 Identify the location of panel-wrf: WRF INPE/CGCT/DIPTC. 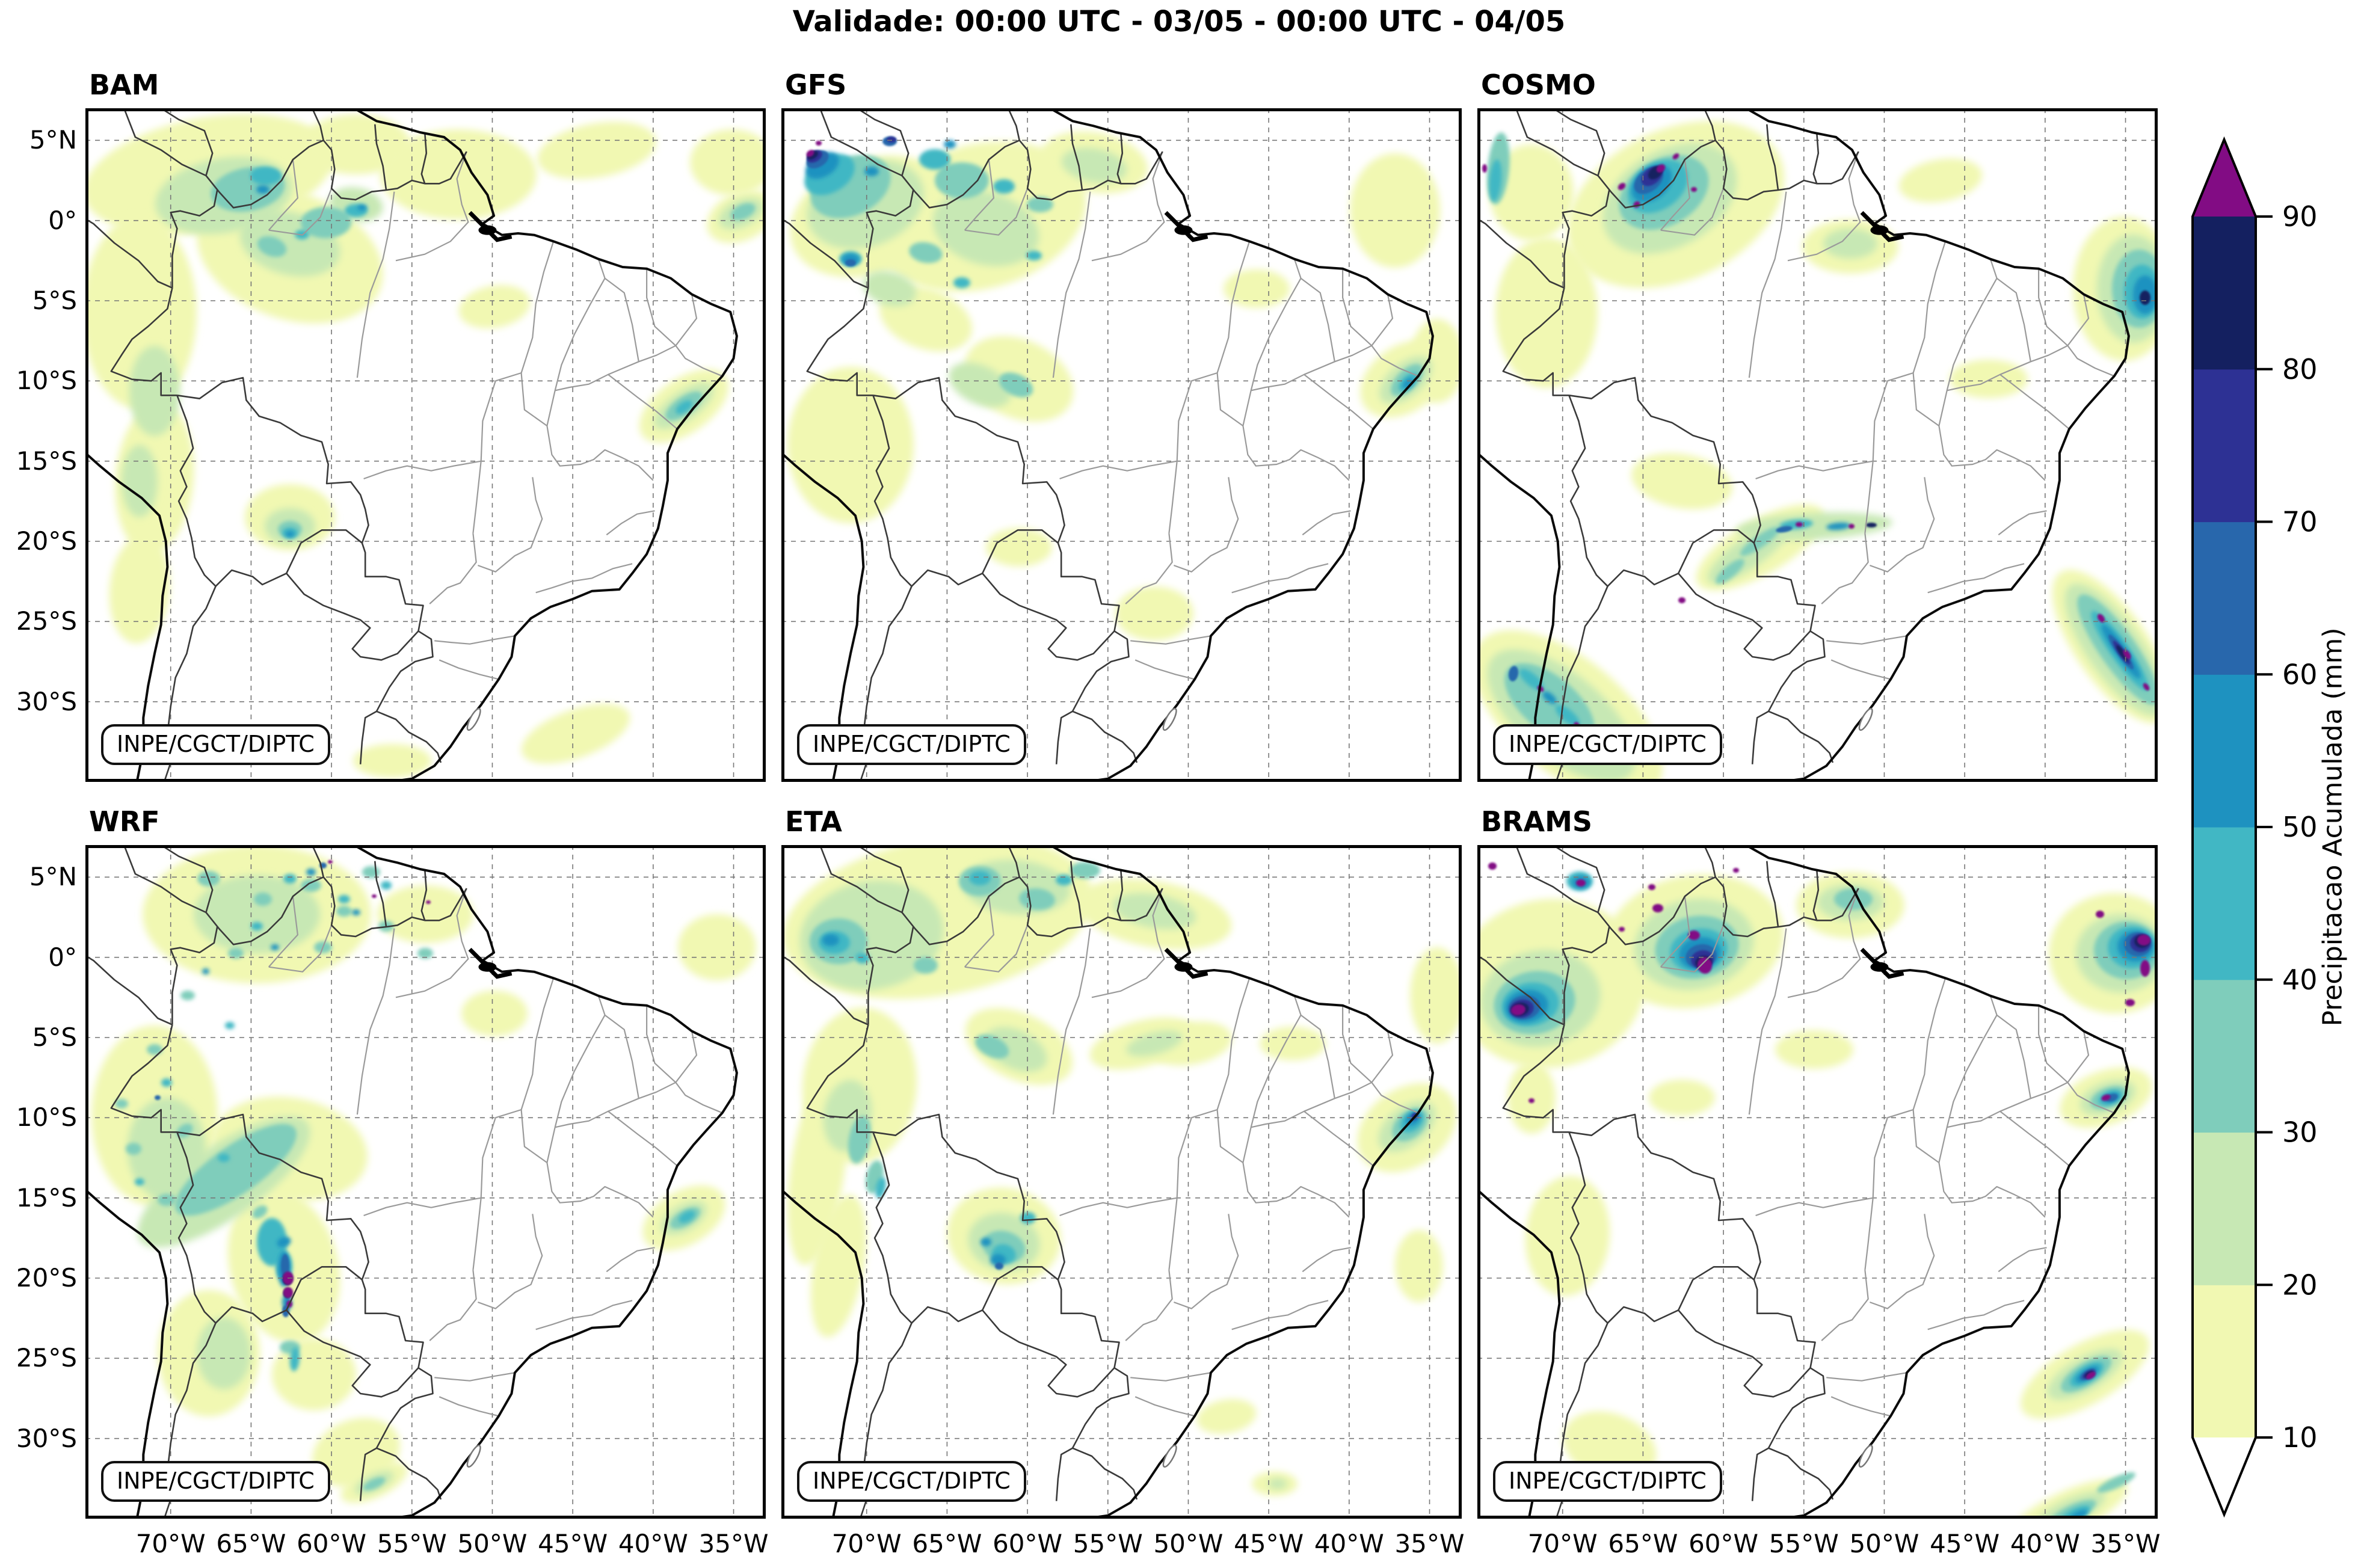
(426, 1162).